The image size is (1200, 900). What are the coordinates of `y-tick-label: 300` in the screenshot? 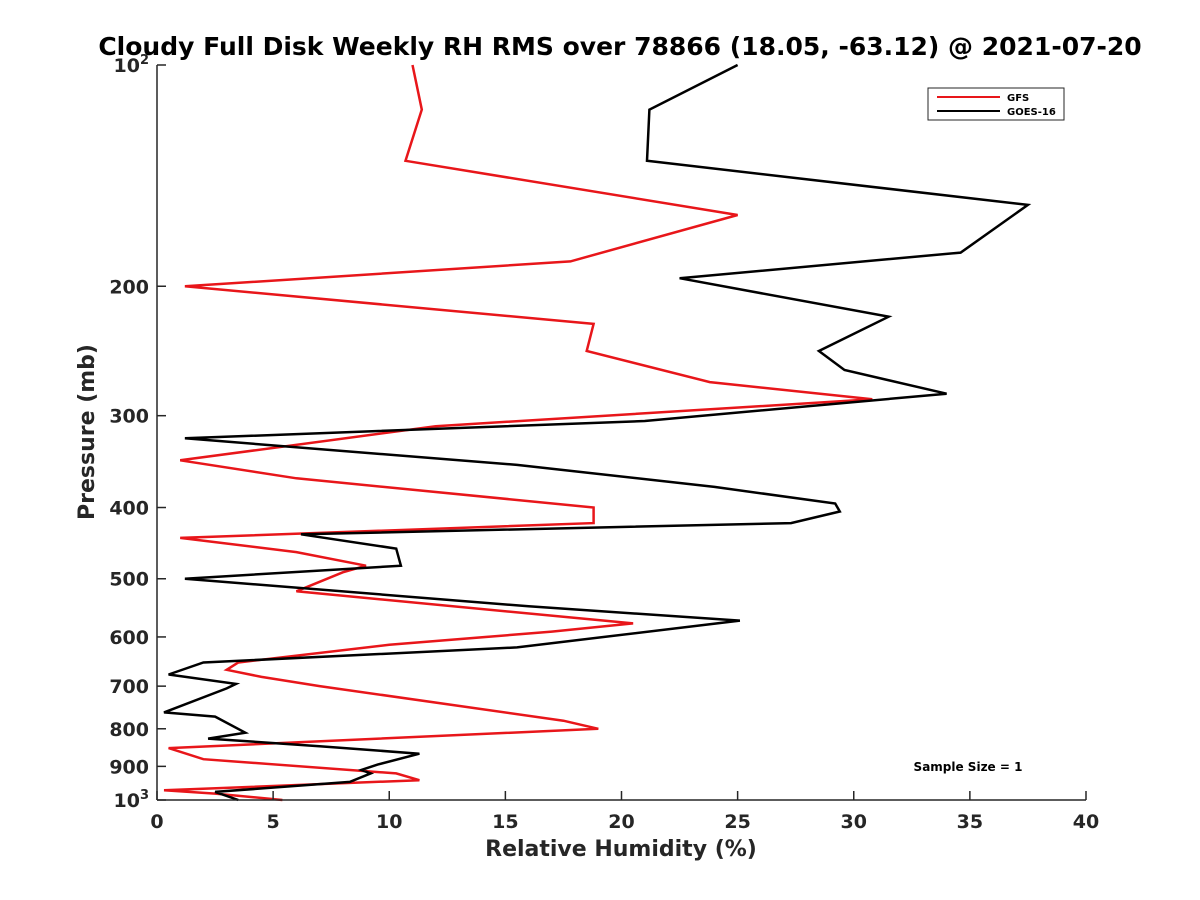 It's located at (129, 417).